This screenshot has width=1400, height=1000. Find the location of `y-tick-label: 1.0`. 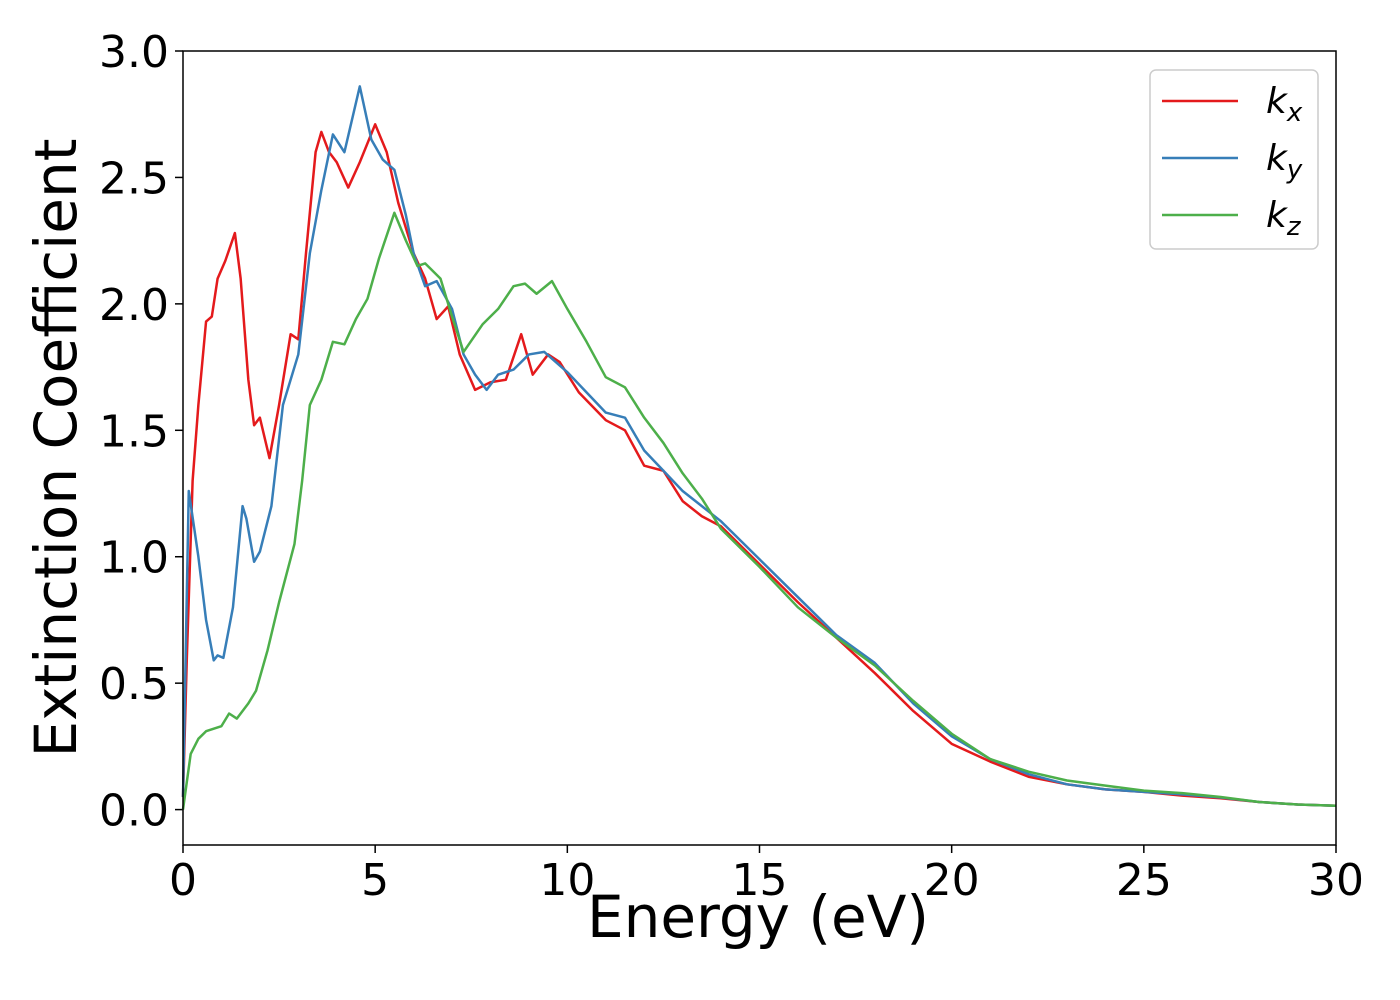

y-tick-label: 1.0 is located at coordinates (134, 558).